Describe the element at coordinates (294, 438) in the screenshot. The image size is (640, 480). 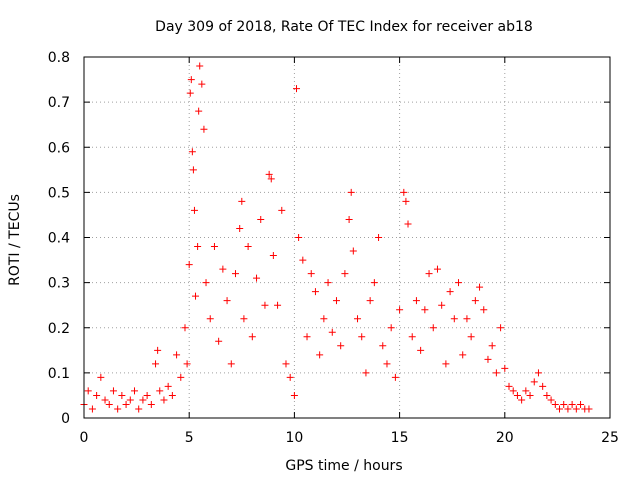
I see `x-tick-label: 10` at that location.